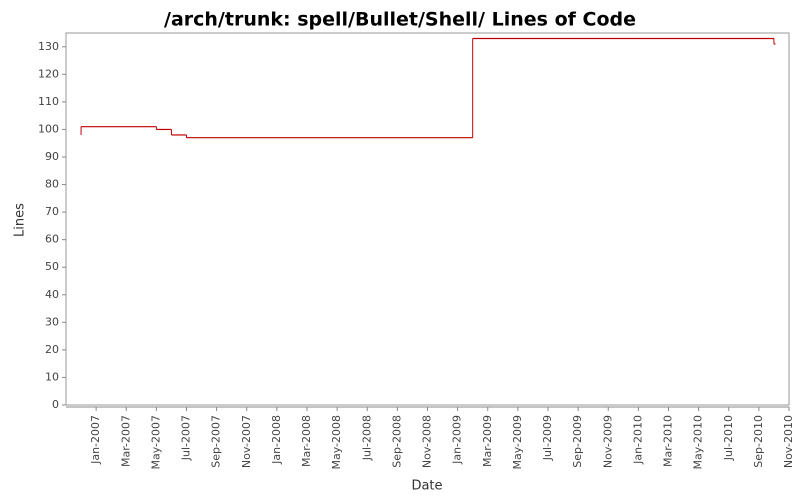 This screenshot has width=800, height=500. What do you see at coordinates (577, 441) in the screenshot?
I see `x-tick-label: Sep-2009` at bounding box center [577, 441].